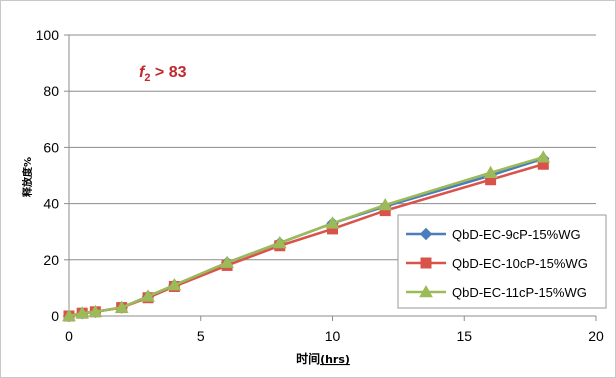 This screenshot has width=616, height=378. I want to click on f2-threshold: > 83, so click(168, 72).